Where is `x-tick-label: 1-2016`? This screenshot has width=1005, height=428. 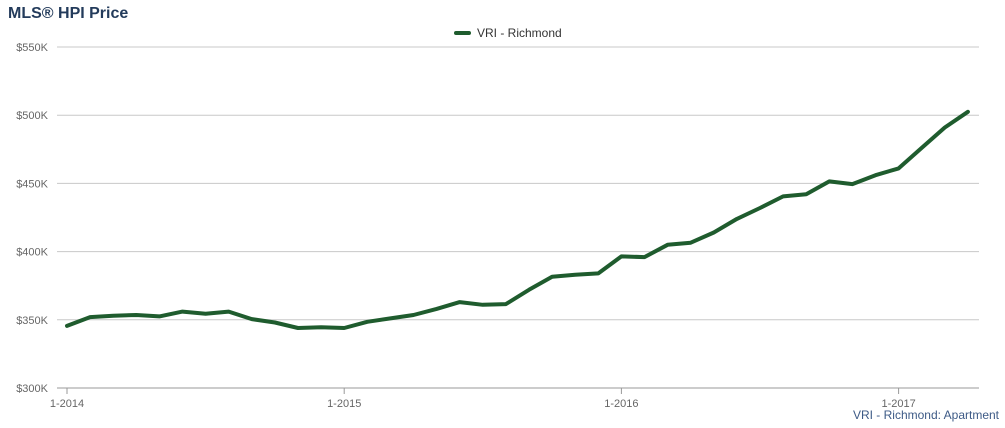 x-tick-label: 1-2016 is located at coordinates (621, 404).